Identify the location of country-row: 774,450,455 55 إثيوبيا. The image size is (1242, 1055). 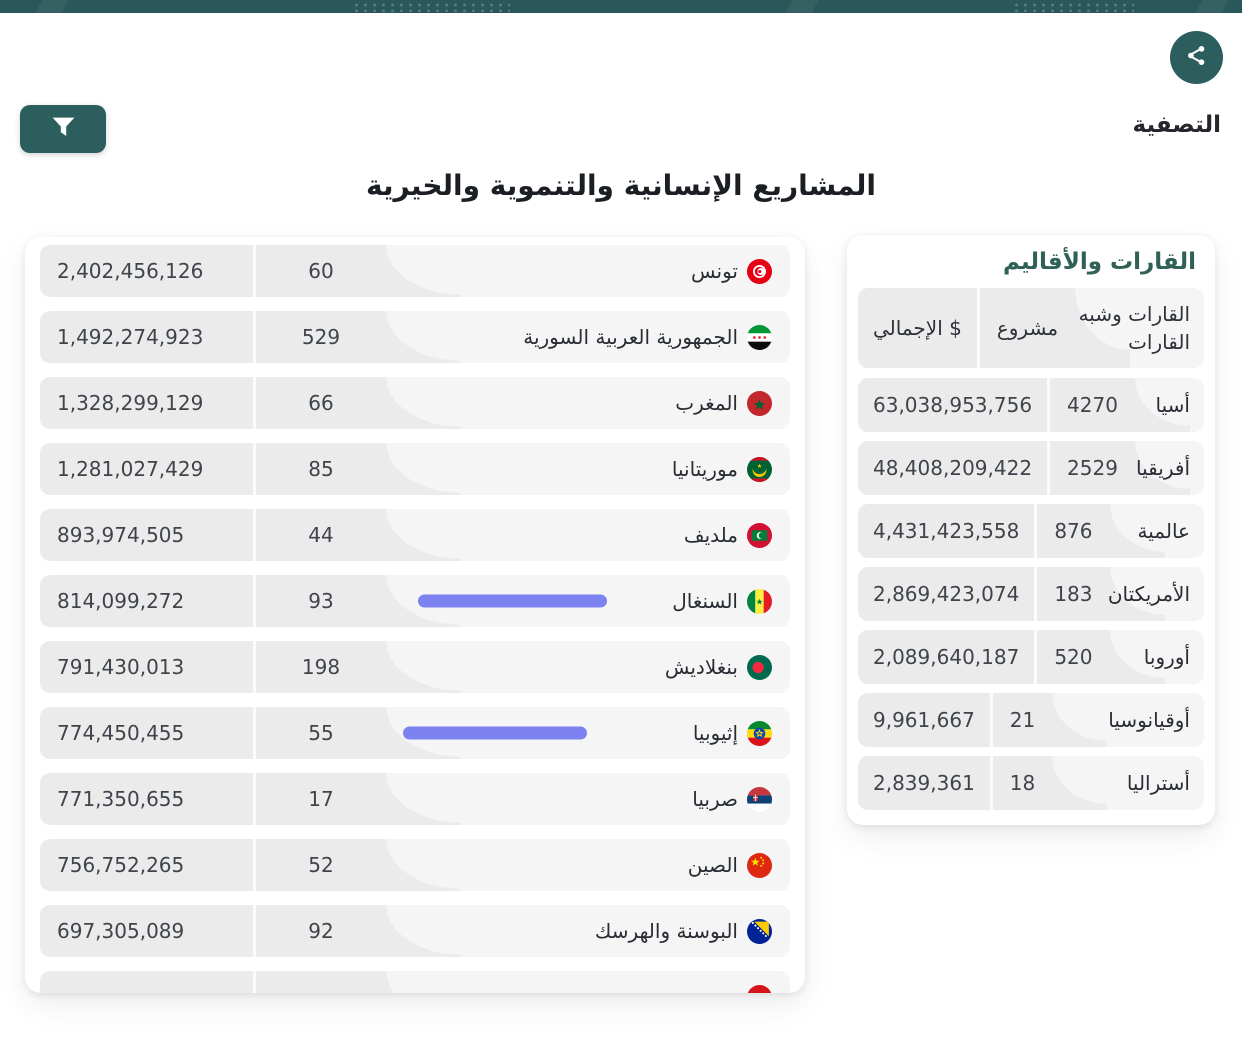
(415, 733).